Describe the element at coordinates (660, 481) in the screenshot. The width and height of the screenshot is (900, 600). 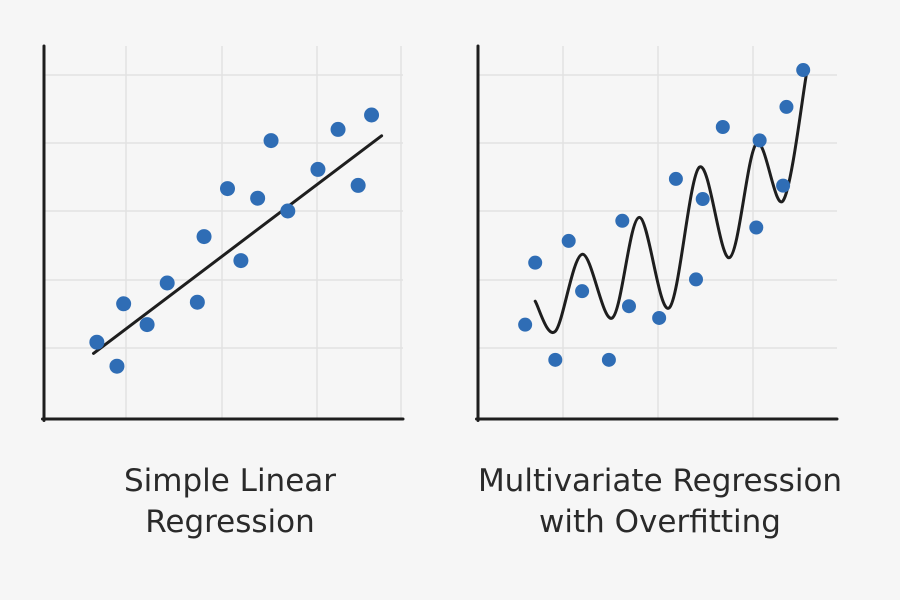
I see `right-chart-title-line-1: Multivariate Regression` at that location.